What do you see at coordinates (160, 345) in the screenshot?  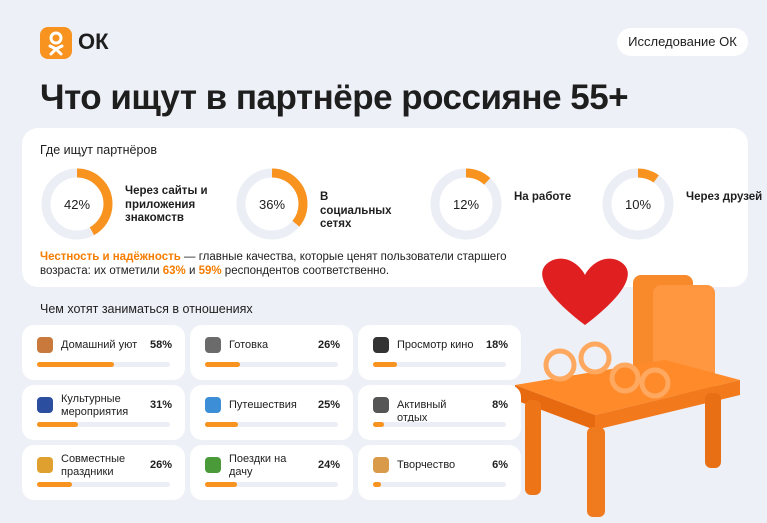 I see `activity-value: 58%` at bounding box center [160, 345].